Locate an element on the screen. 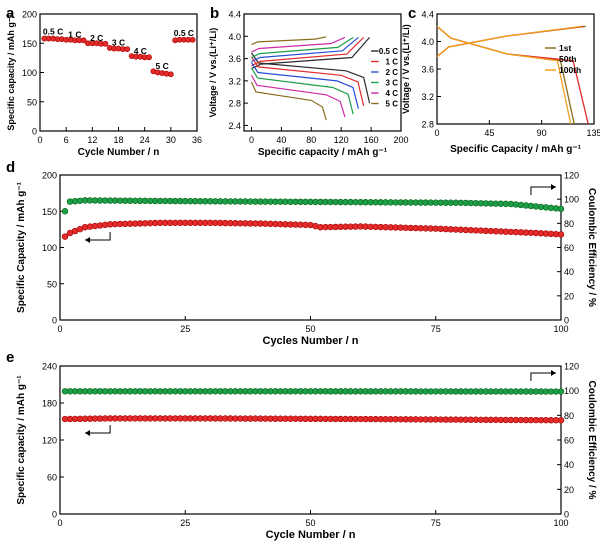  x-tick-label: 160 is located at coordinates (371, 140).